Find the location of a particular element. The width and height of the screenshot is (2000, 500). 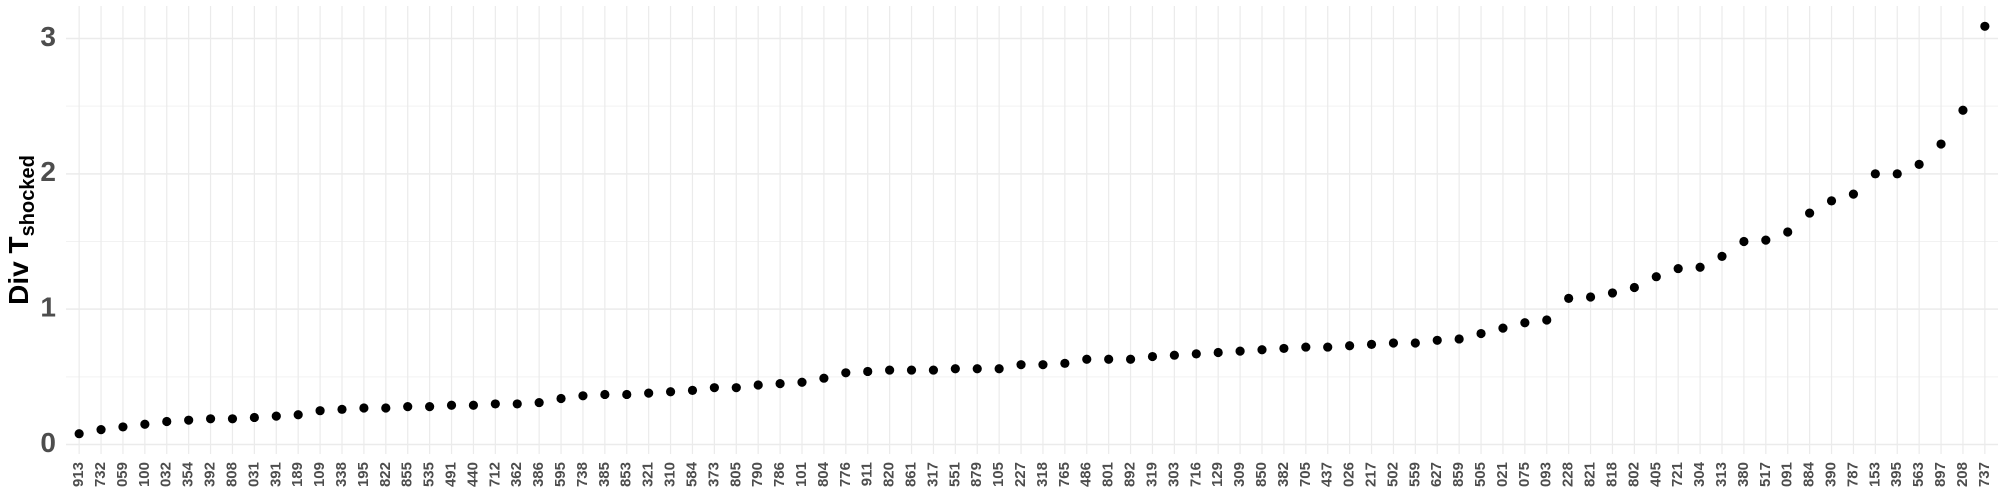

x-tick-label: 319 is located at coordinates (1151, 474).